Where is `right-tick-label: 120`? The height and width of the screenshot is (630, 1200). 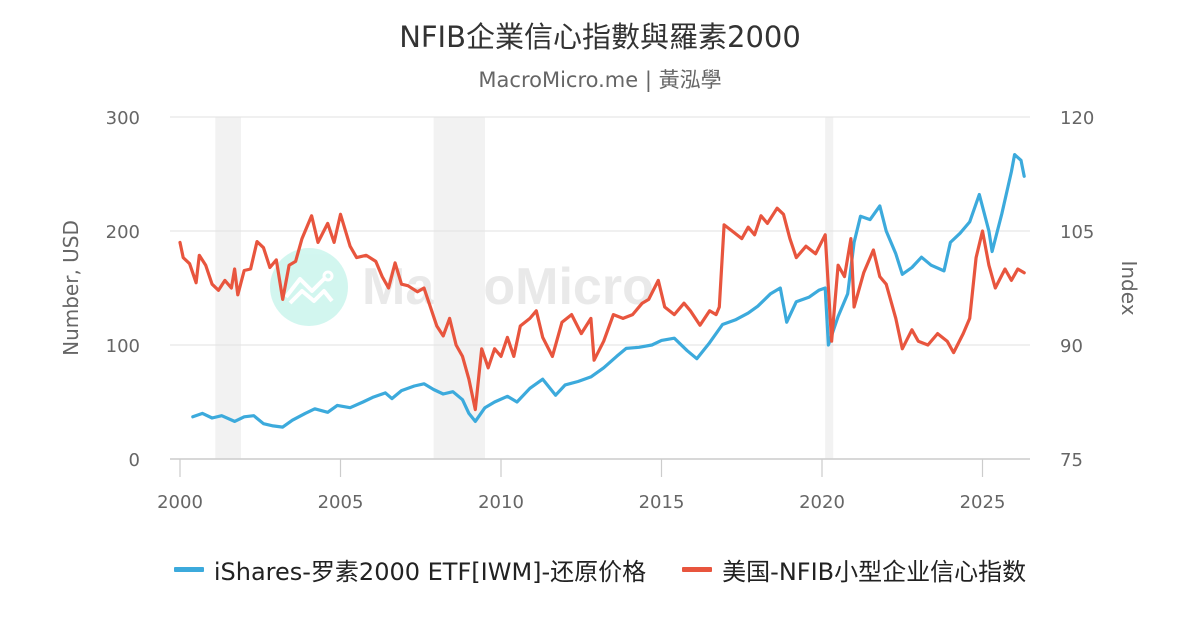 right-tick-label: 120 is located at coordinates (1077, 118).